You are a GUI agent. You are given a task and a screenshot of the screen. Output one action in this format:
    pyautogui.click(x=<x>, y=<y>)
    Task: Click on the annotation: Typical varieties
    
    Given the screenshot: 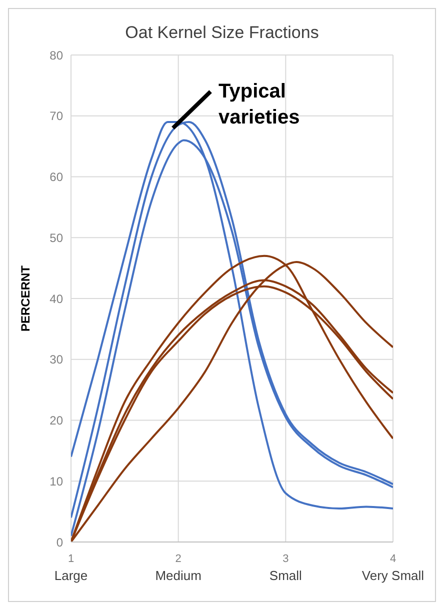 What is the action you would take?
    pyautogui.click(x=259, y=104)
    